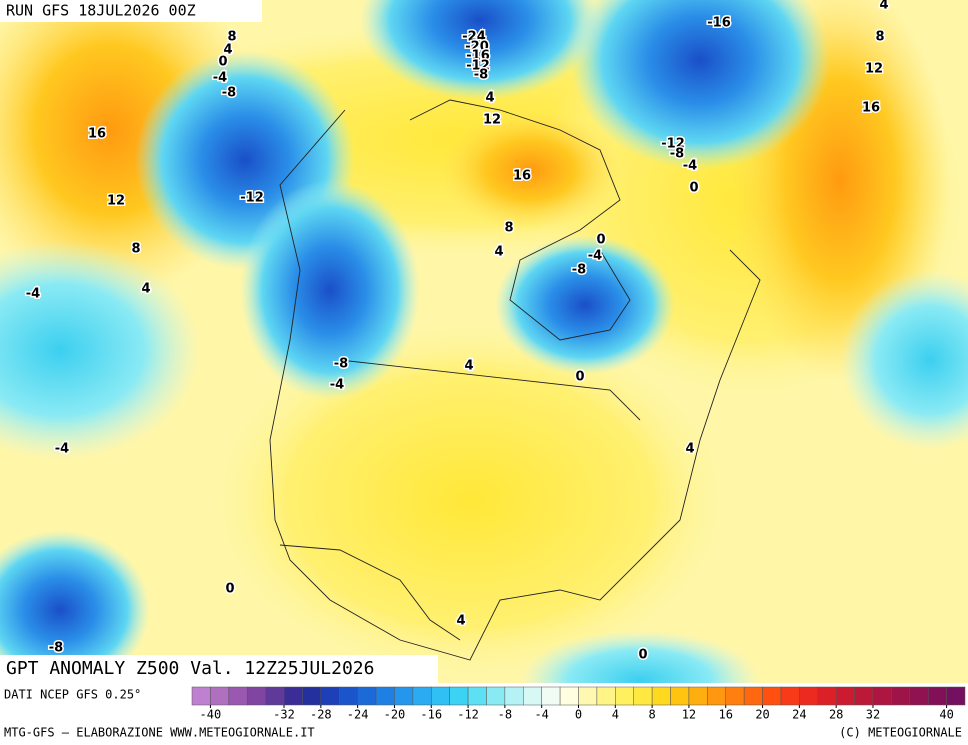 Image resolution: width=968 pixels, height=745 pixels. I want to click on title-box, so click(219, 669).